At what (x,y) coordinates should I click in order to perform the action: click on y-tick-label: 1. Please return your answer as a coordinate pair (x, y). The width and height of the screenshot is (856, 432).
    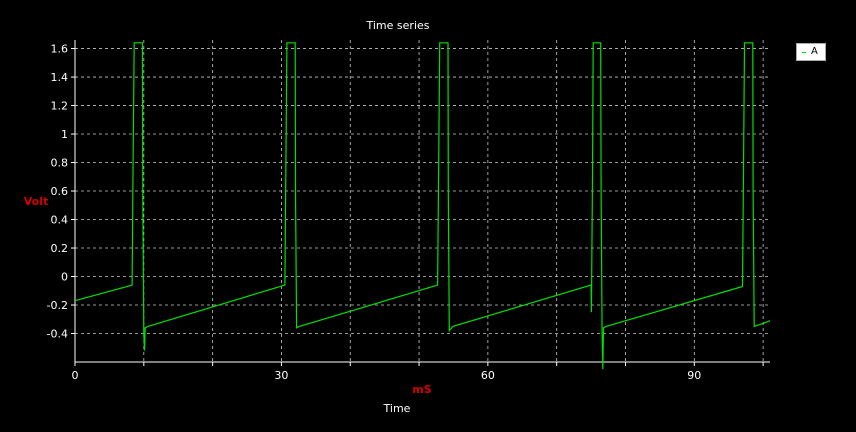
    Looking at the image, I should click on (64, 134).